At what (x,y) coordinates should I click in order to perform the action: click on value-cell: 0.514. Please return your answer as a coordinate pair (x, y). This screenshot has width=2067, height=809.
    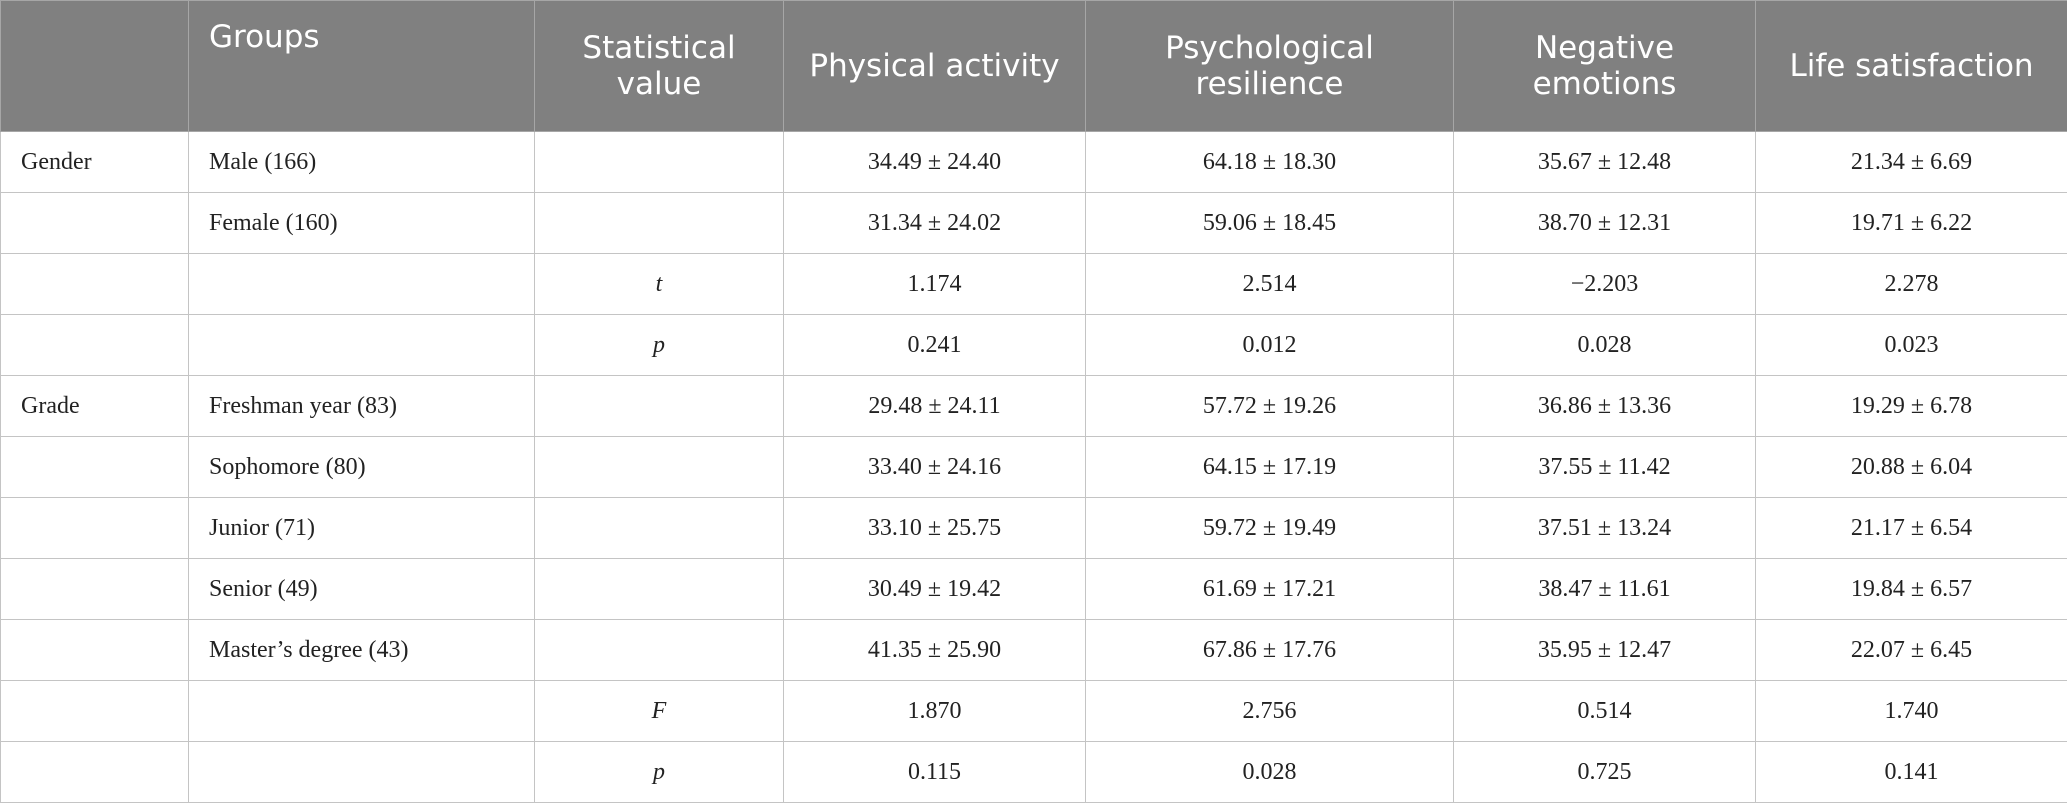
    Looking at the image, I should click on (1604, 711).